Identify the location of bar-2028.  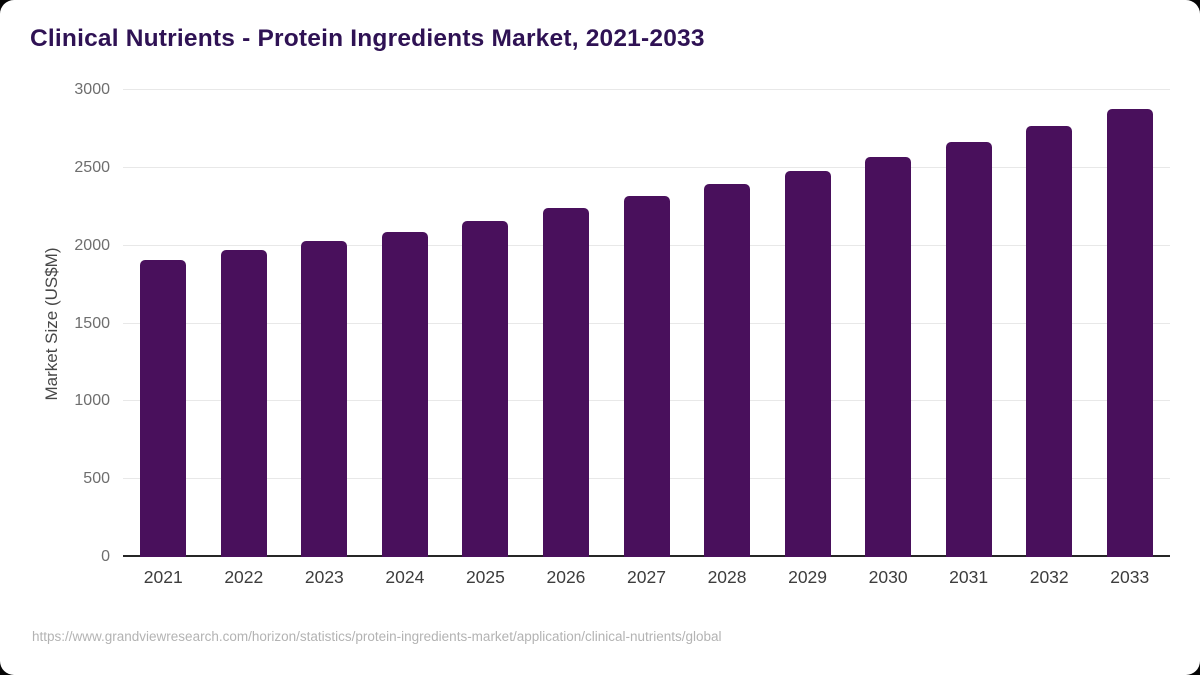
(727, 370).